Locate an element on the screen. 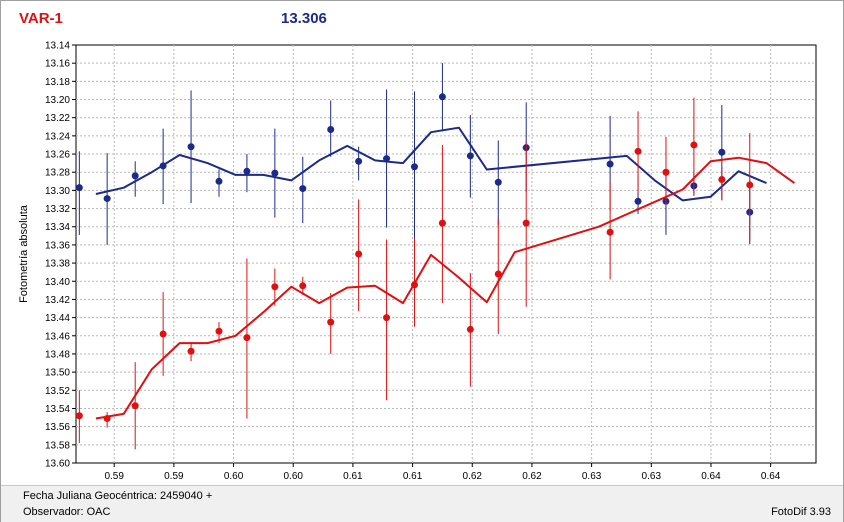 The height and width of the screenshot is (522, 844). y-tick-label: 13.32 is located at coordinates (57, 209).